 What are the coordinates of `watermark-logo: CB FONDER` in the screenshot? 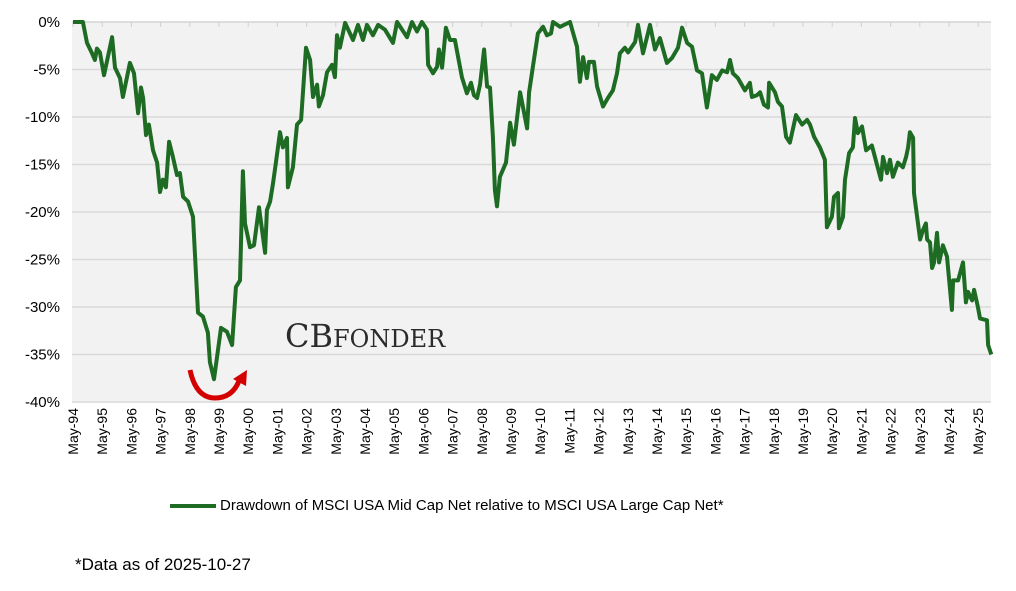 It's located at (365, 336).